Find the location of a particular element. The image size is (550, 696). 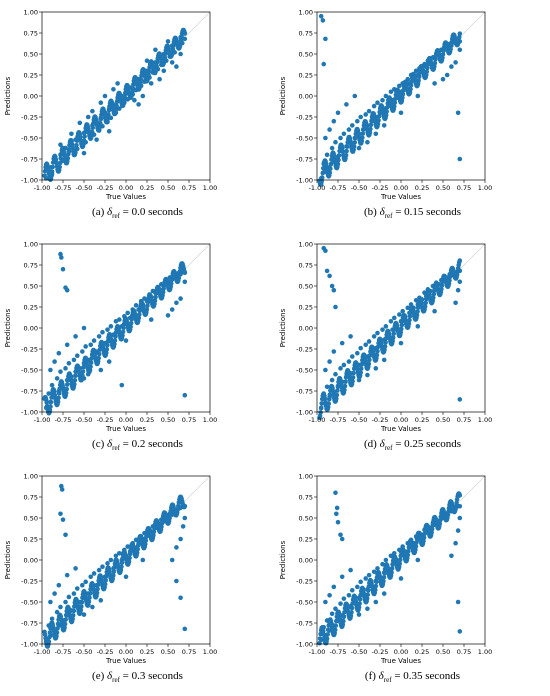

x-tick-label: 0.50 is located at coordinates (168, 188).